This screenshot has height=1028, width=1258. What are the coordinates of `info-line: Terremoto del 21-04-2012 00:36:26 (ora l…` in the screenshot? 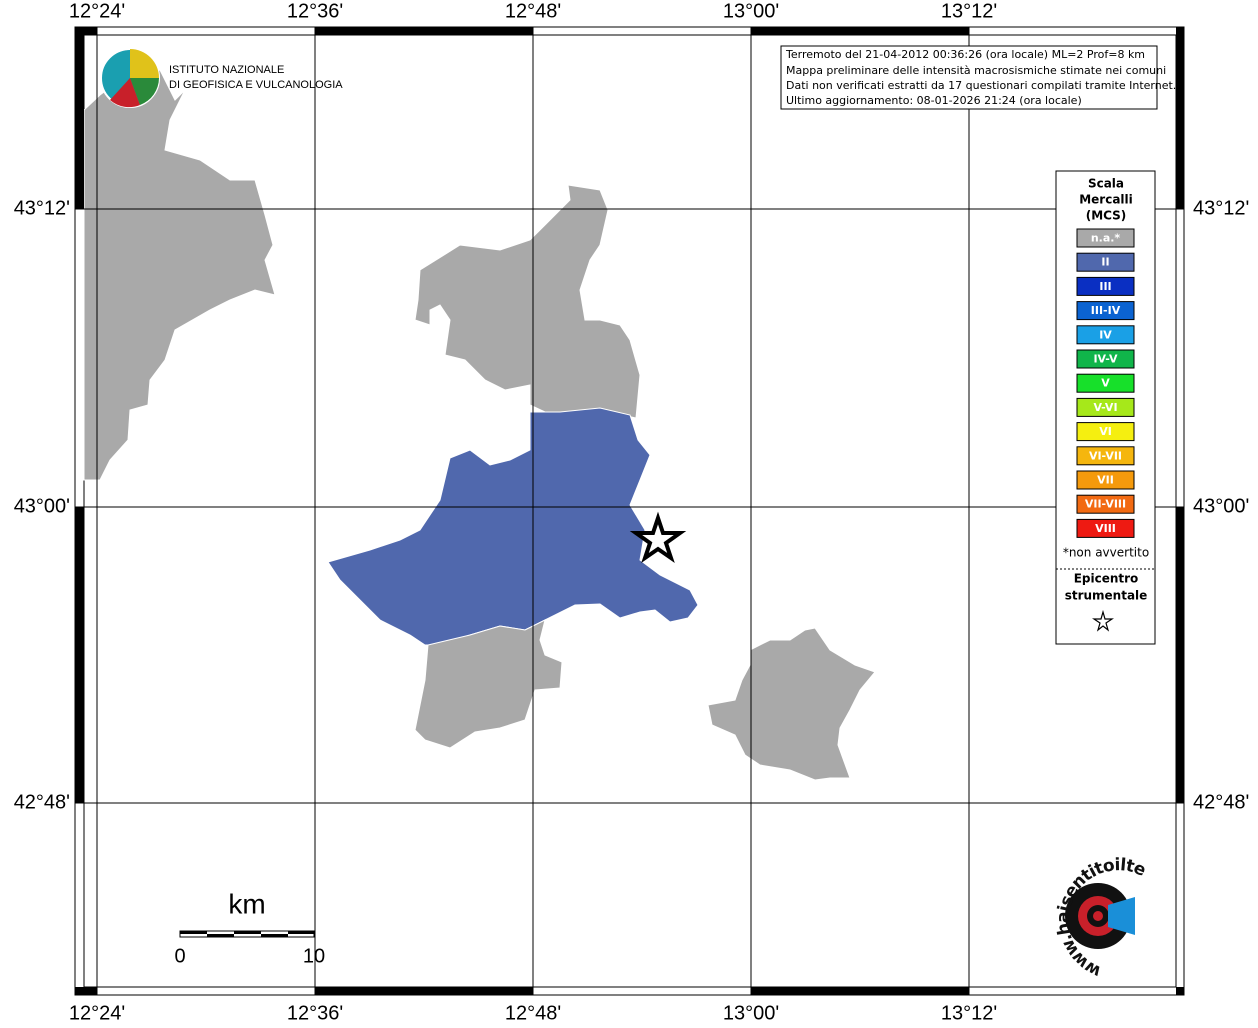 It's located at (965, 54).